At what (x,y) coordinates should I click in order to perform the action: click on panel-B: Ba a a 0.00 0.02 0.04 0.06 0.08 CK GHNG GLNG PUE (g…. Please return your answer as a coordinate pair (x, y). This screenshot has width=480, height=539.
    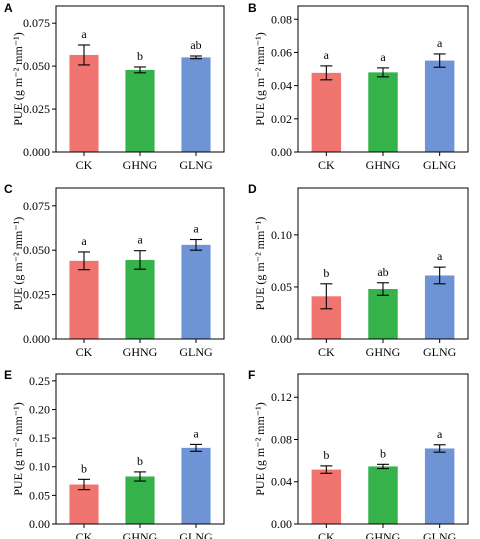
    Looking at the image, I should click on (358, 86).